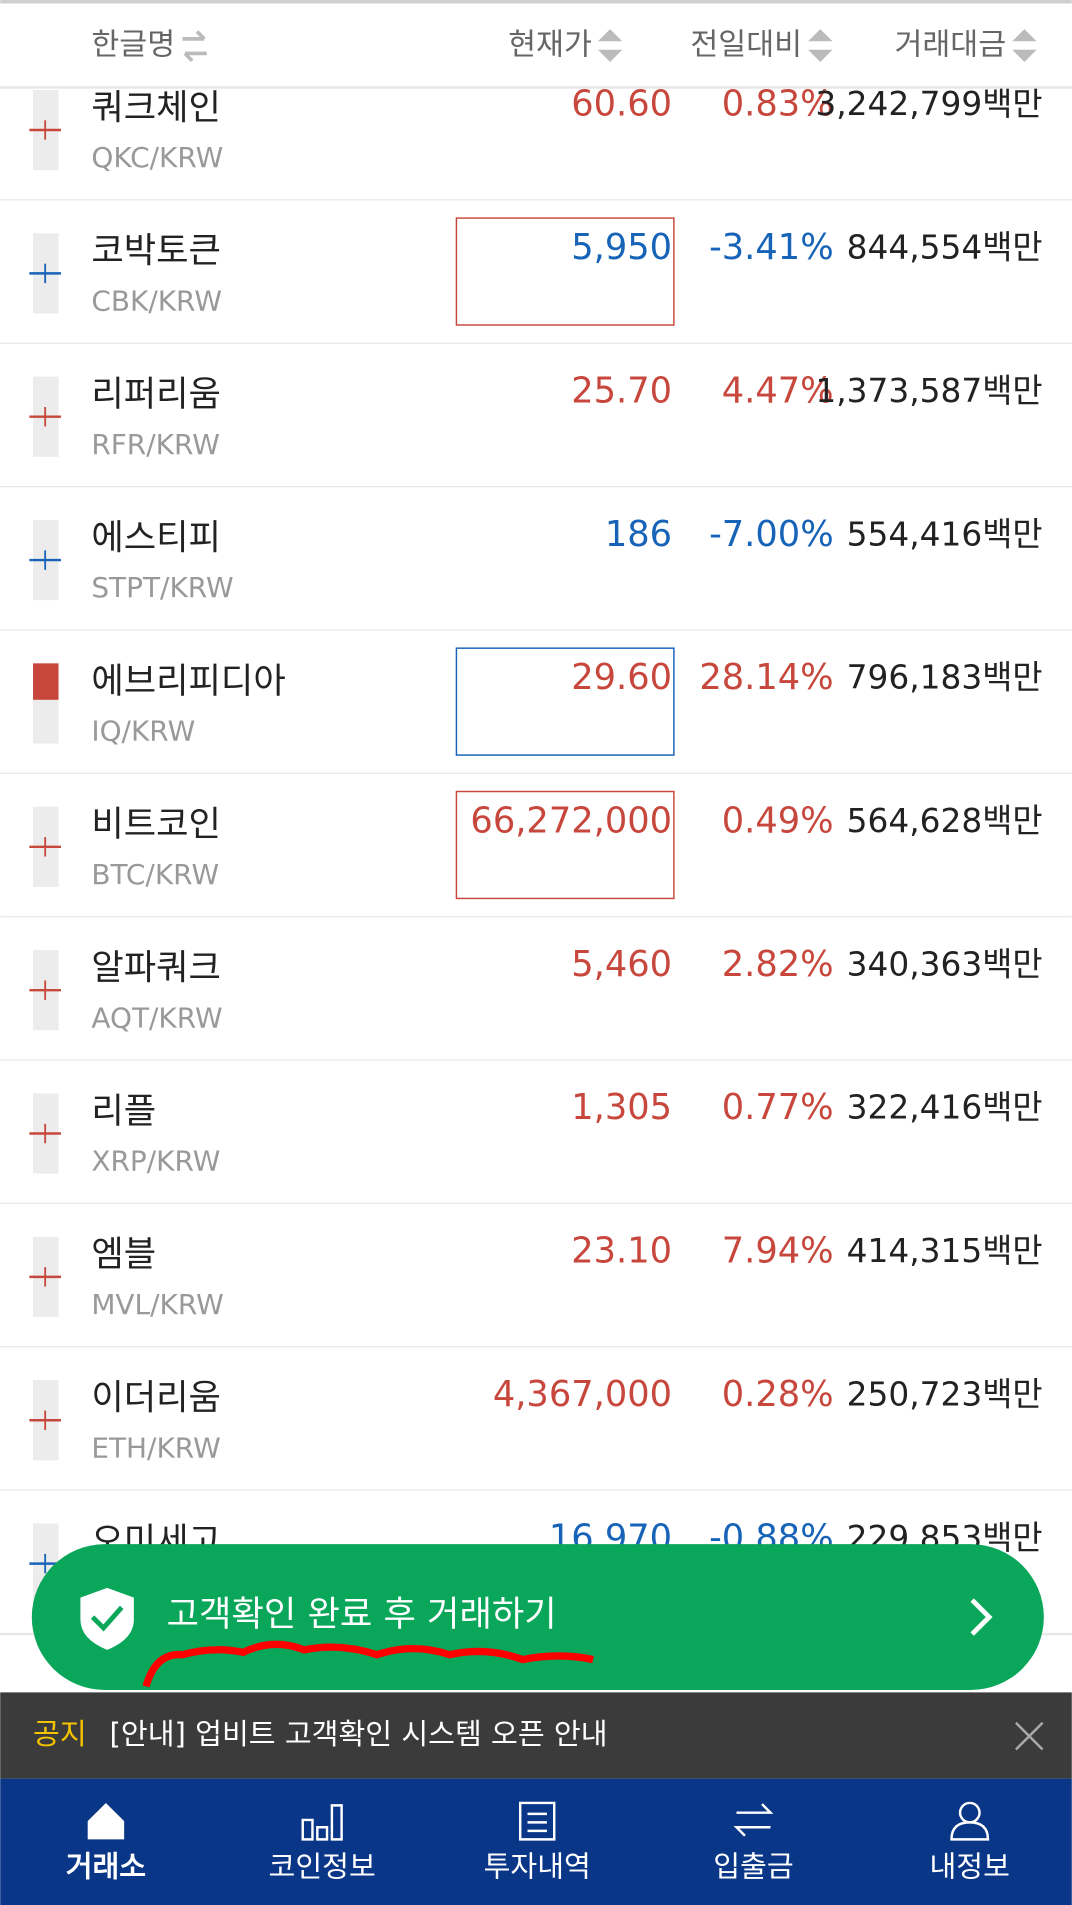 Image resolution: width=1072 pixels, height=1905 pixels. Describe the element at coordinates (778, 1107) in the screenshot. I see `change: 0.77%` at that location.